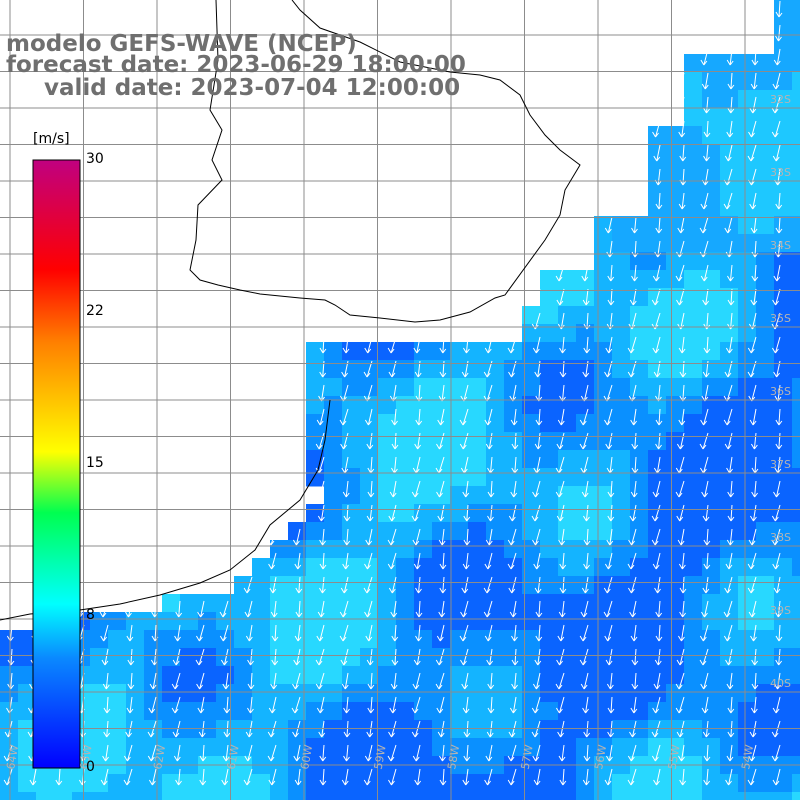 Image resolution: width=800 pixels, height=800 pixels. I want to click on lat-label: 39S, so click(780, 610).